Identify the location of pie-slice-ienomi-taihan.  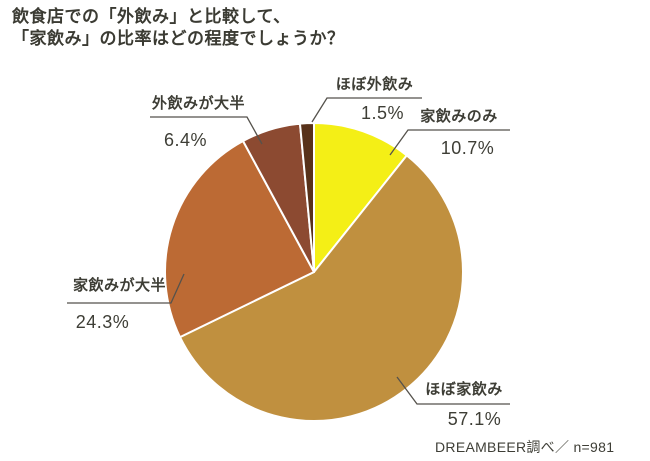
(239, 239).